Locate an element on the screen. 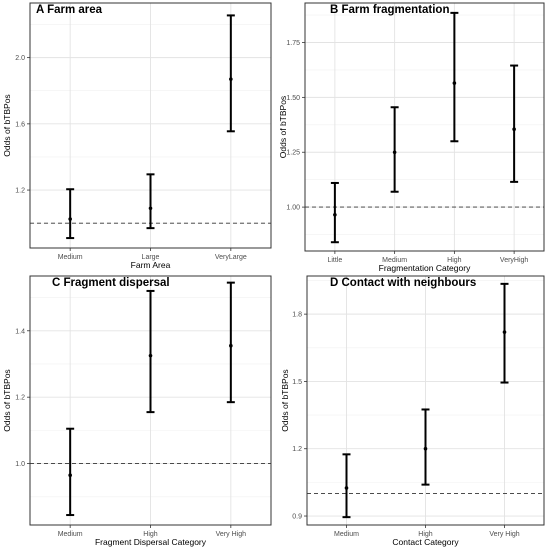 Image resolution: width=549 pixels, height=555 pixels. x-axis-label: Farm Area is located at coordinates (151, 265).